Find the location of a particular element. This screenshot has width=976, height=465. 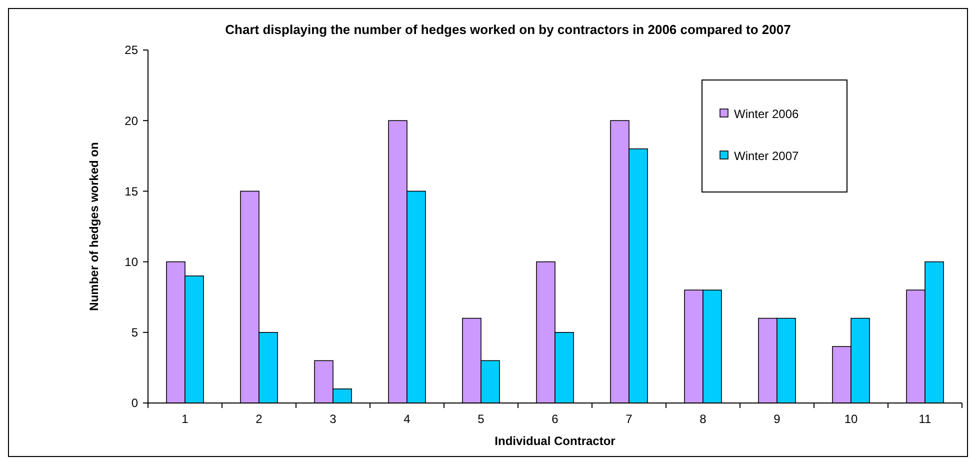

x-tick-label: 7 is located at coordinates (629, 419).